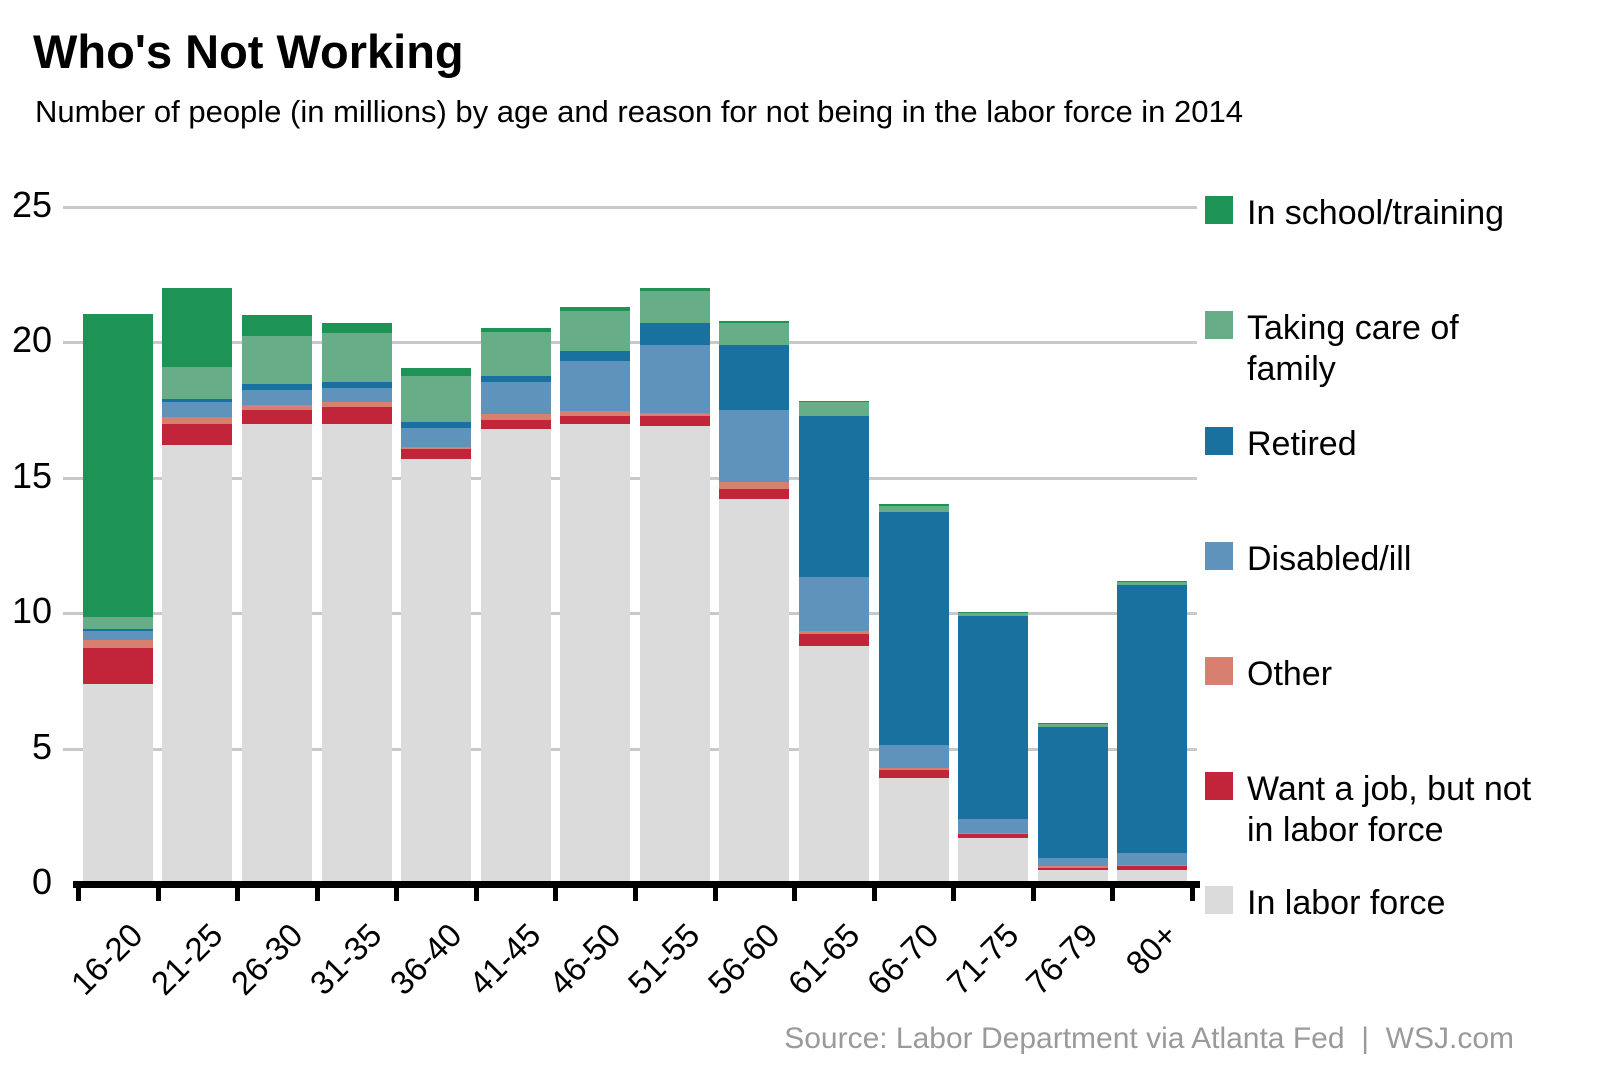 The height and width of the screenshot is (1066, 1600). Describe the element at coordinates (754, 378) in the screenshot. I see `bar-segment-56-60-retired` at that location.